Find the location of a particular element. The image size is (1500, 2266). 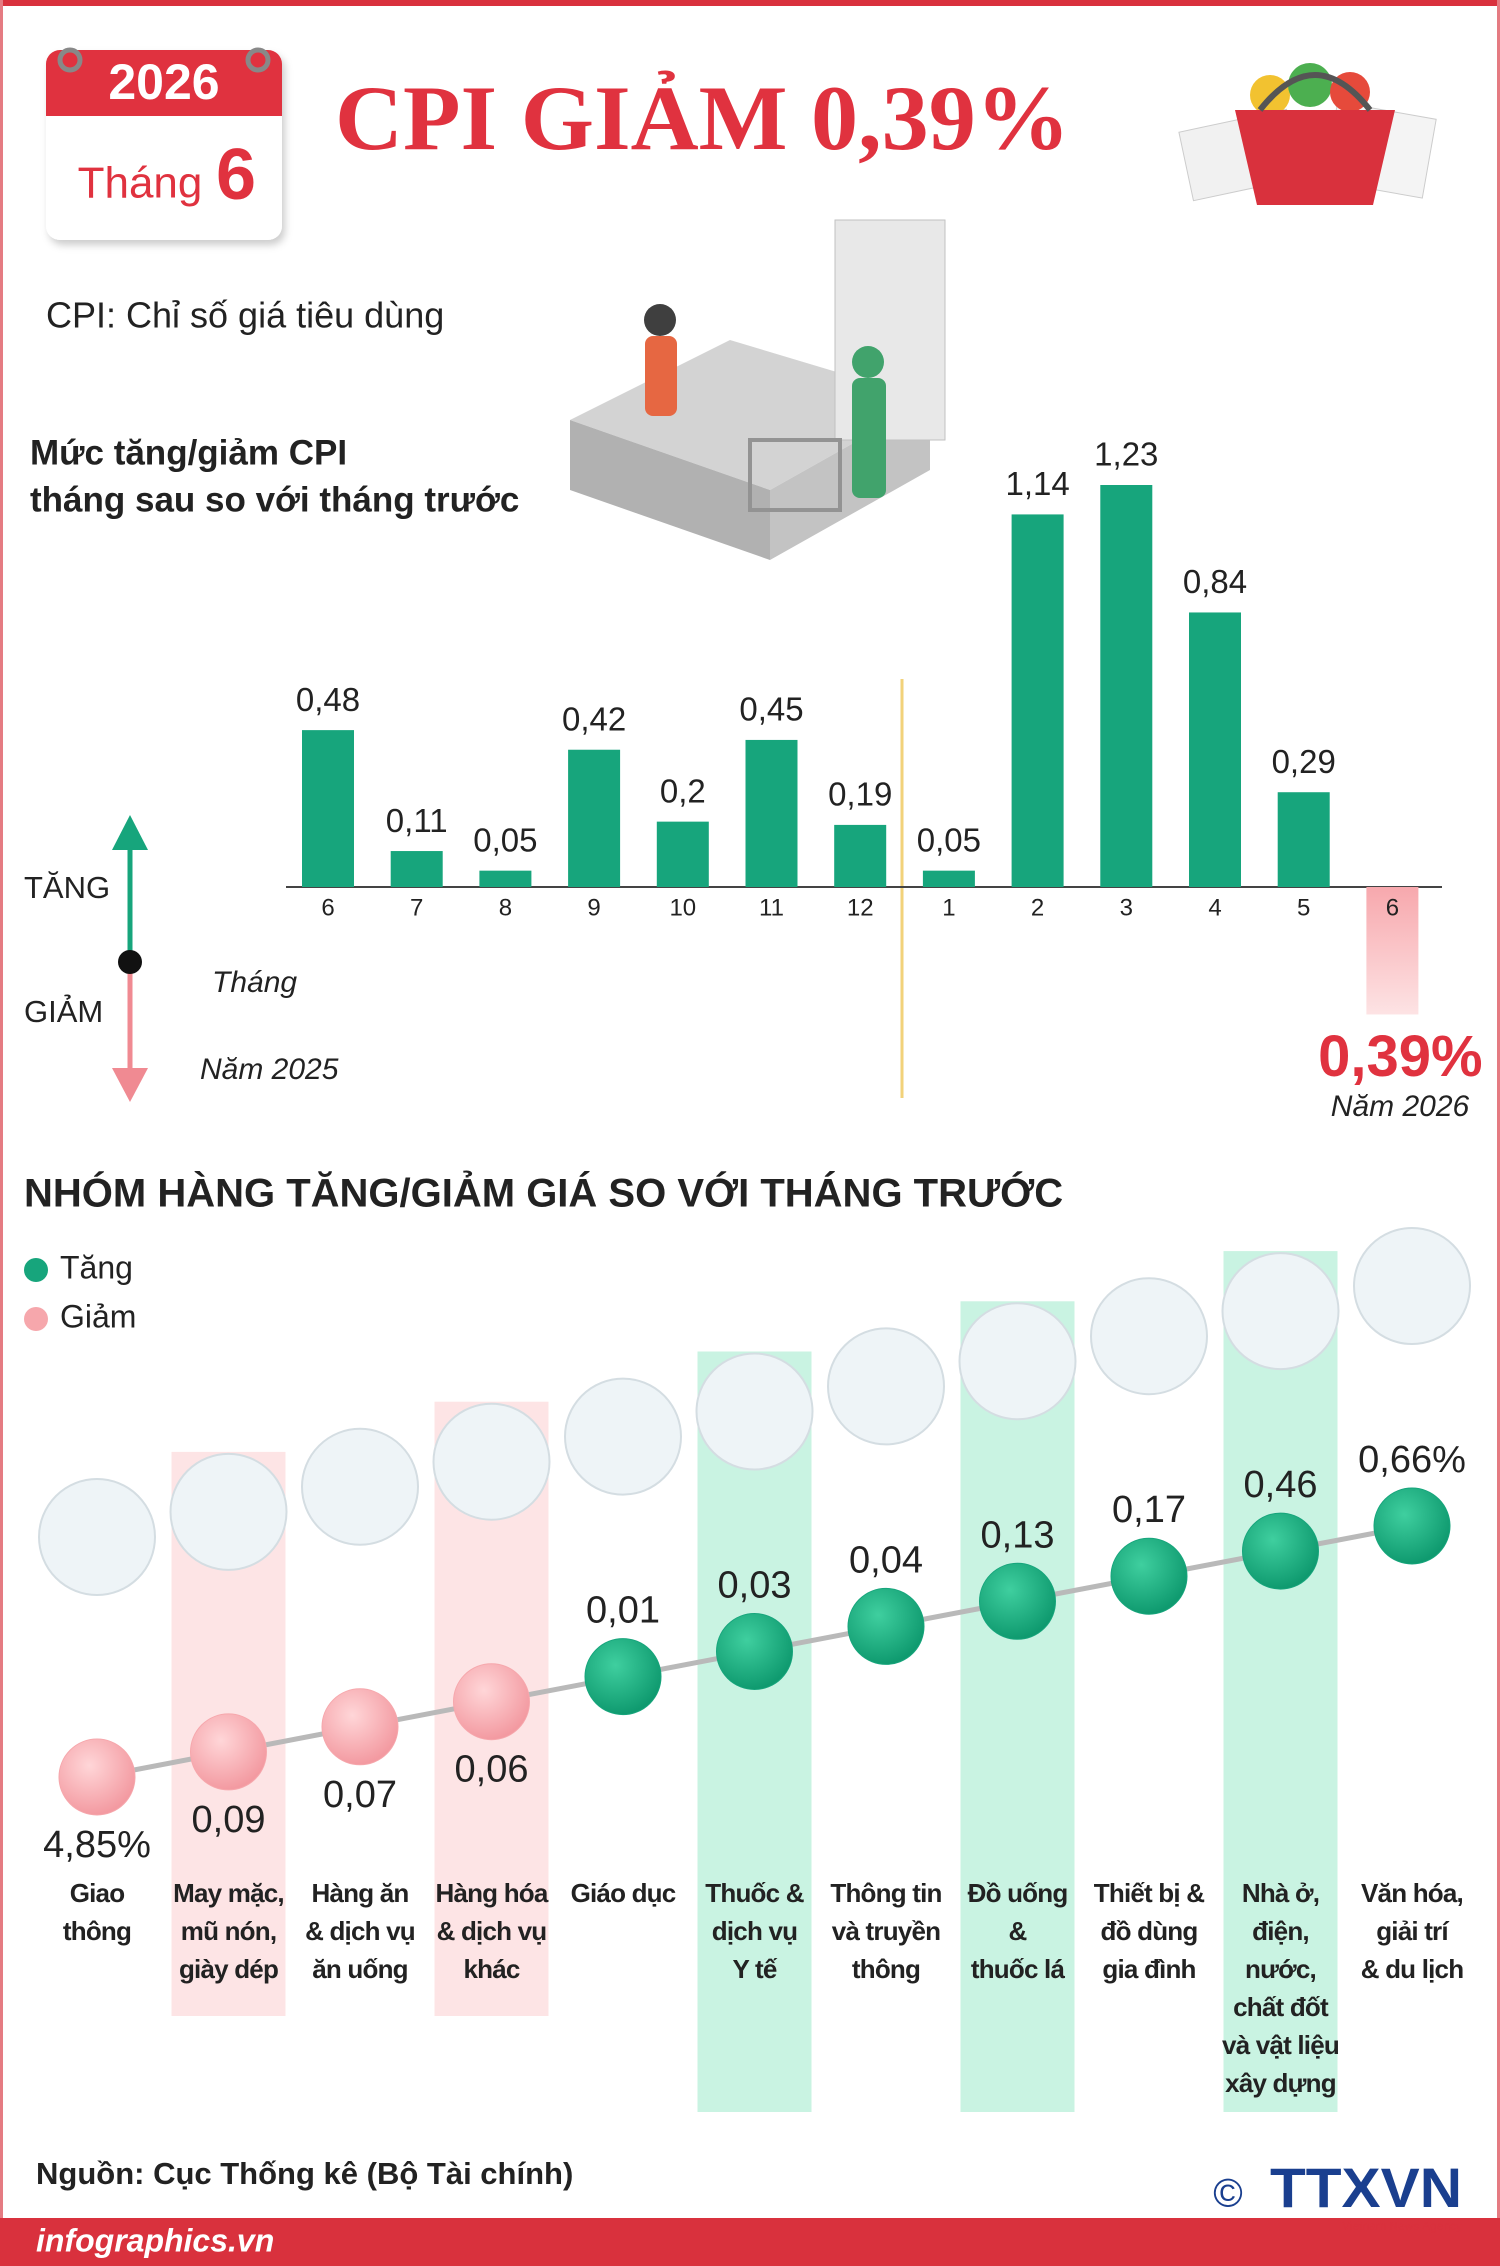

category-line: khác is located at coordinates (491, 1969).